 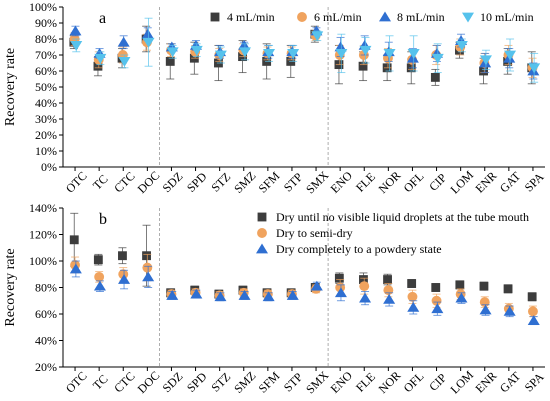 What do you see at coordinates (46, 23) in the screenshot?
I see `y-tick-label: 90%` at bounding box center [46, 23].